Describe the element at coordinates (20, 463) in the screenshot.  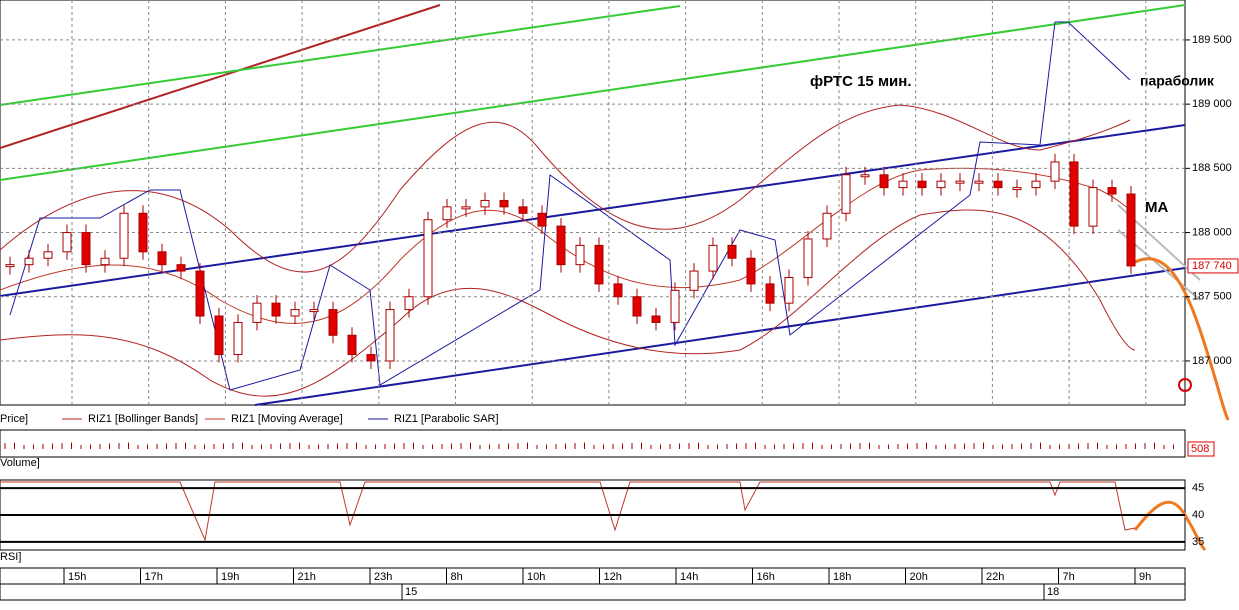
I see `panel-label: Volume]` at that location.